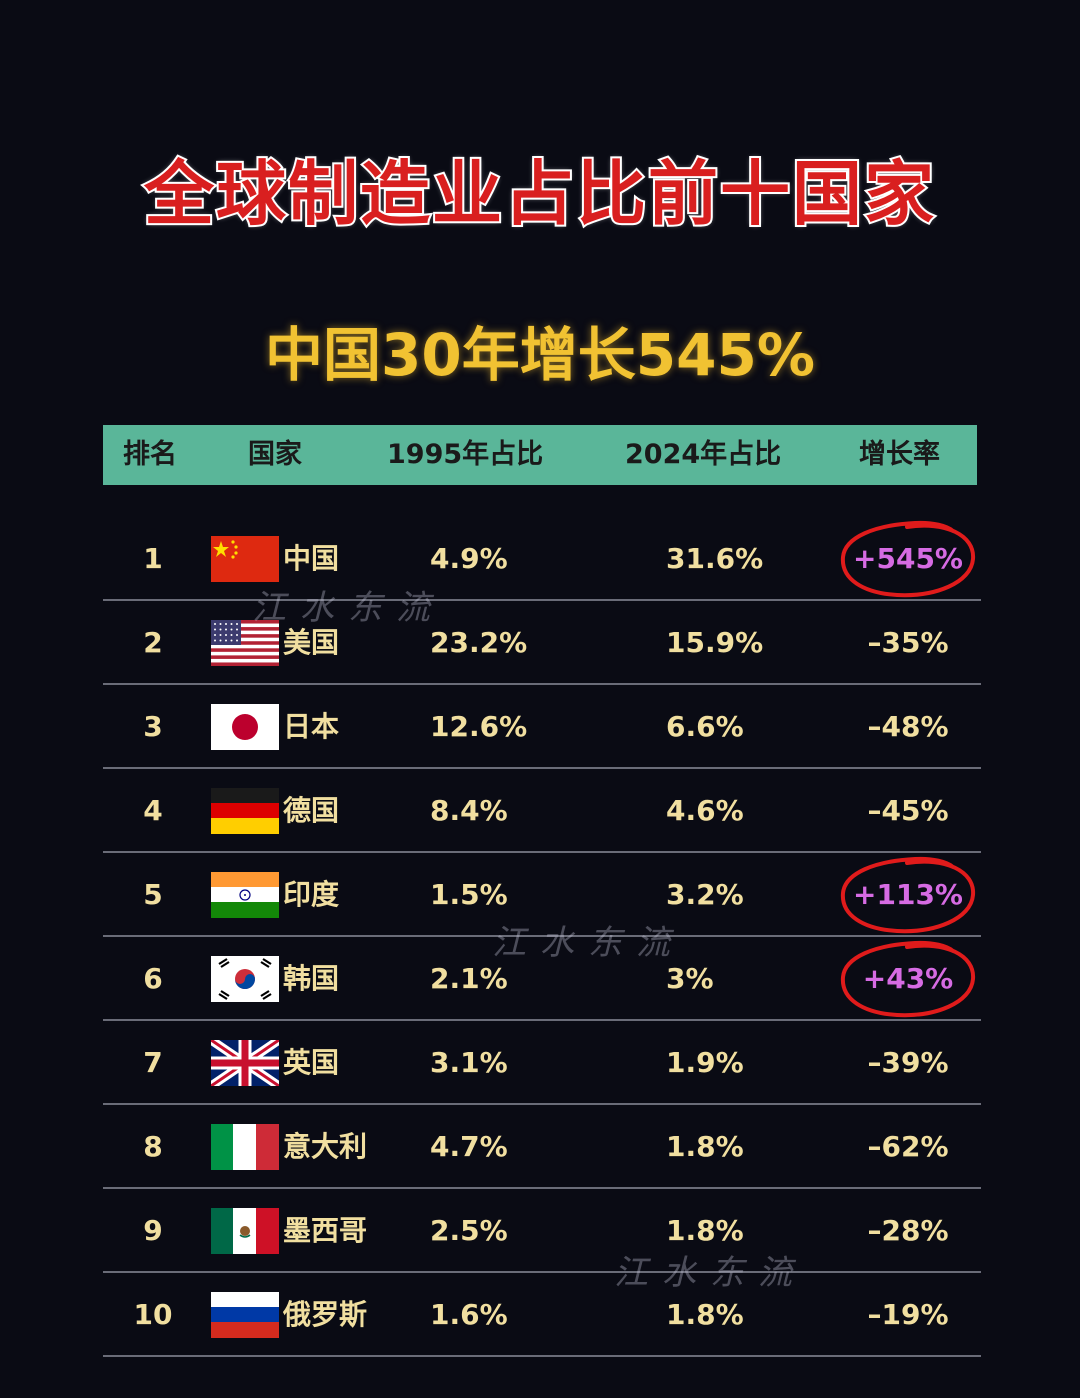 This screenshot has width=1080, height=1398. What do you see at coordinates (245, 979) in the screenshot?
I see `korea-flag-icon` at bounding box center [245, 979].